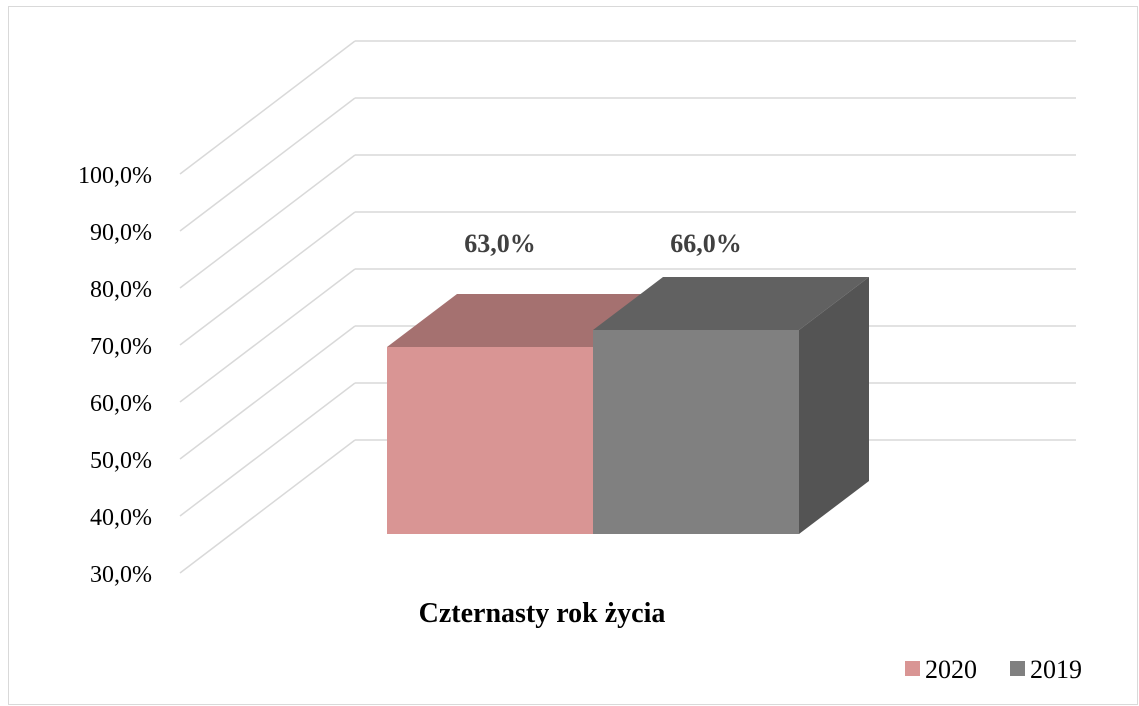  What do you see at coordinates (500, 243) in the screenshot?
I see `data-label-2020: 63,0%` at bounding box center [500, 243].